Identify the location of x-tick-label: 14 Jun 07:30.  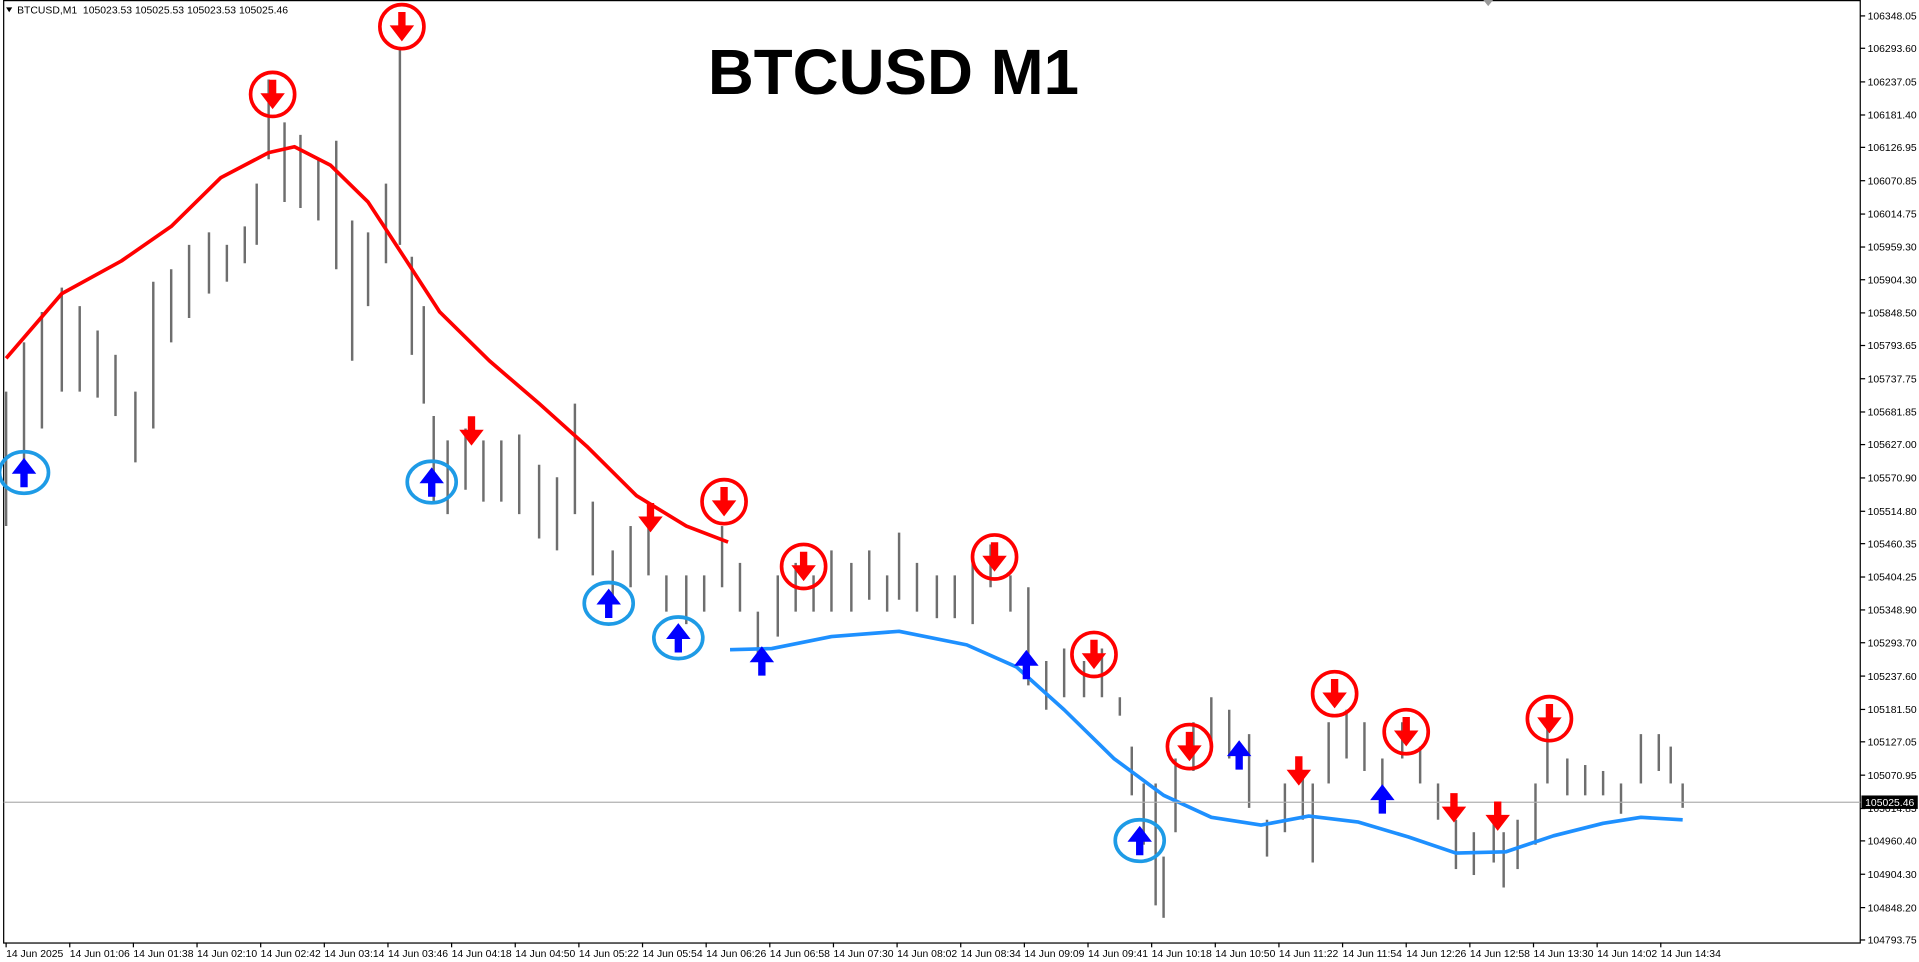
(863, 954).